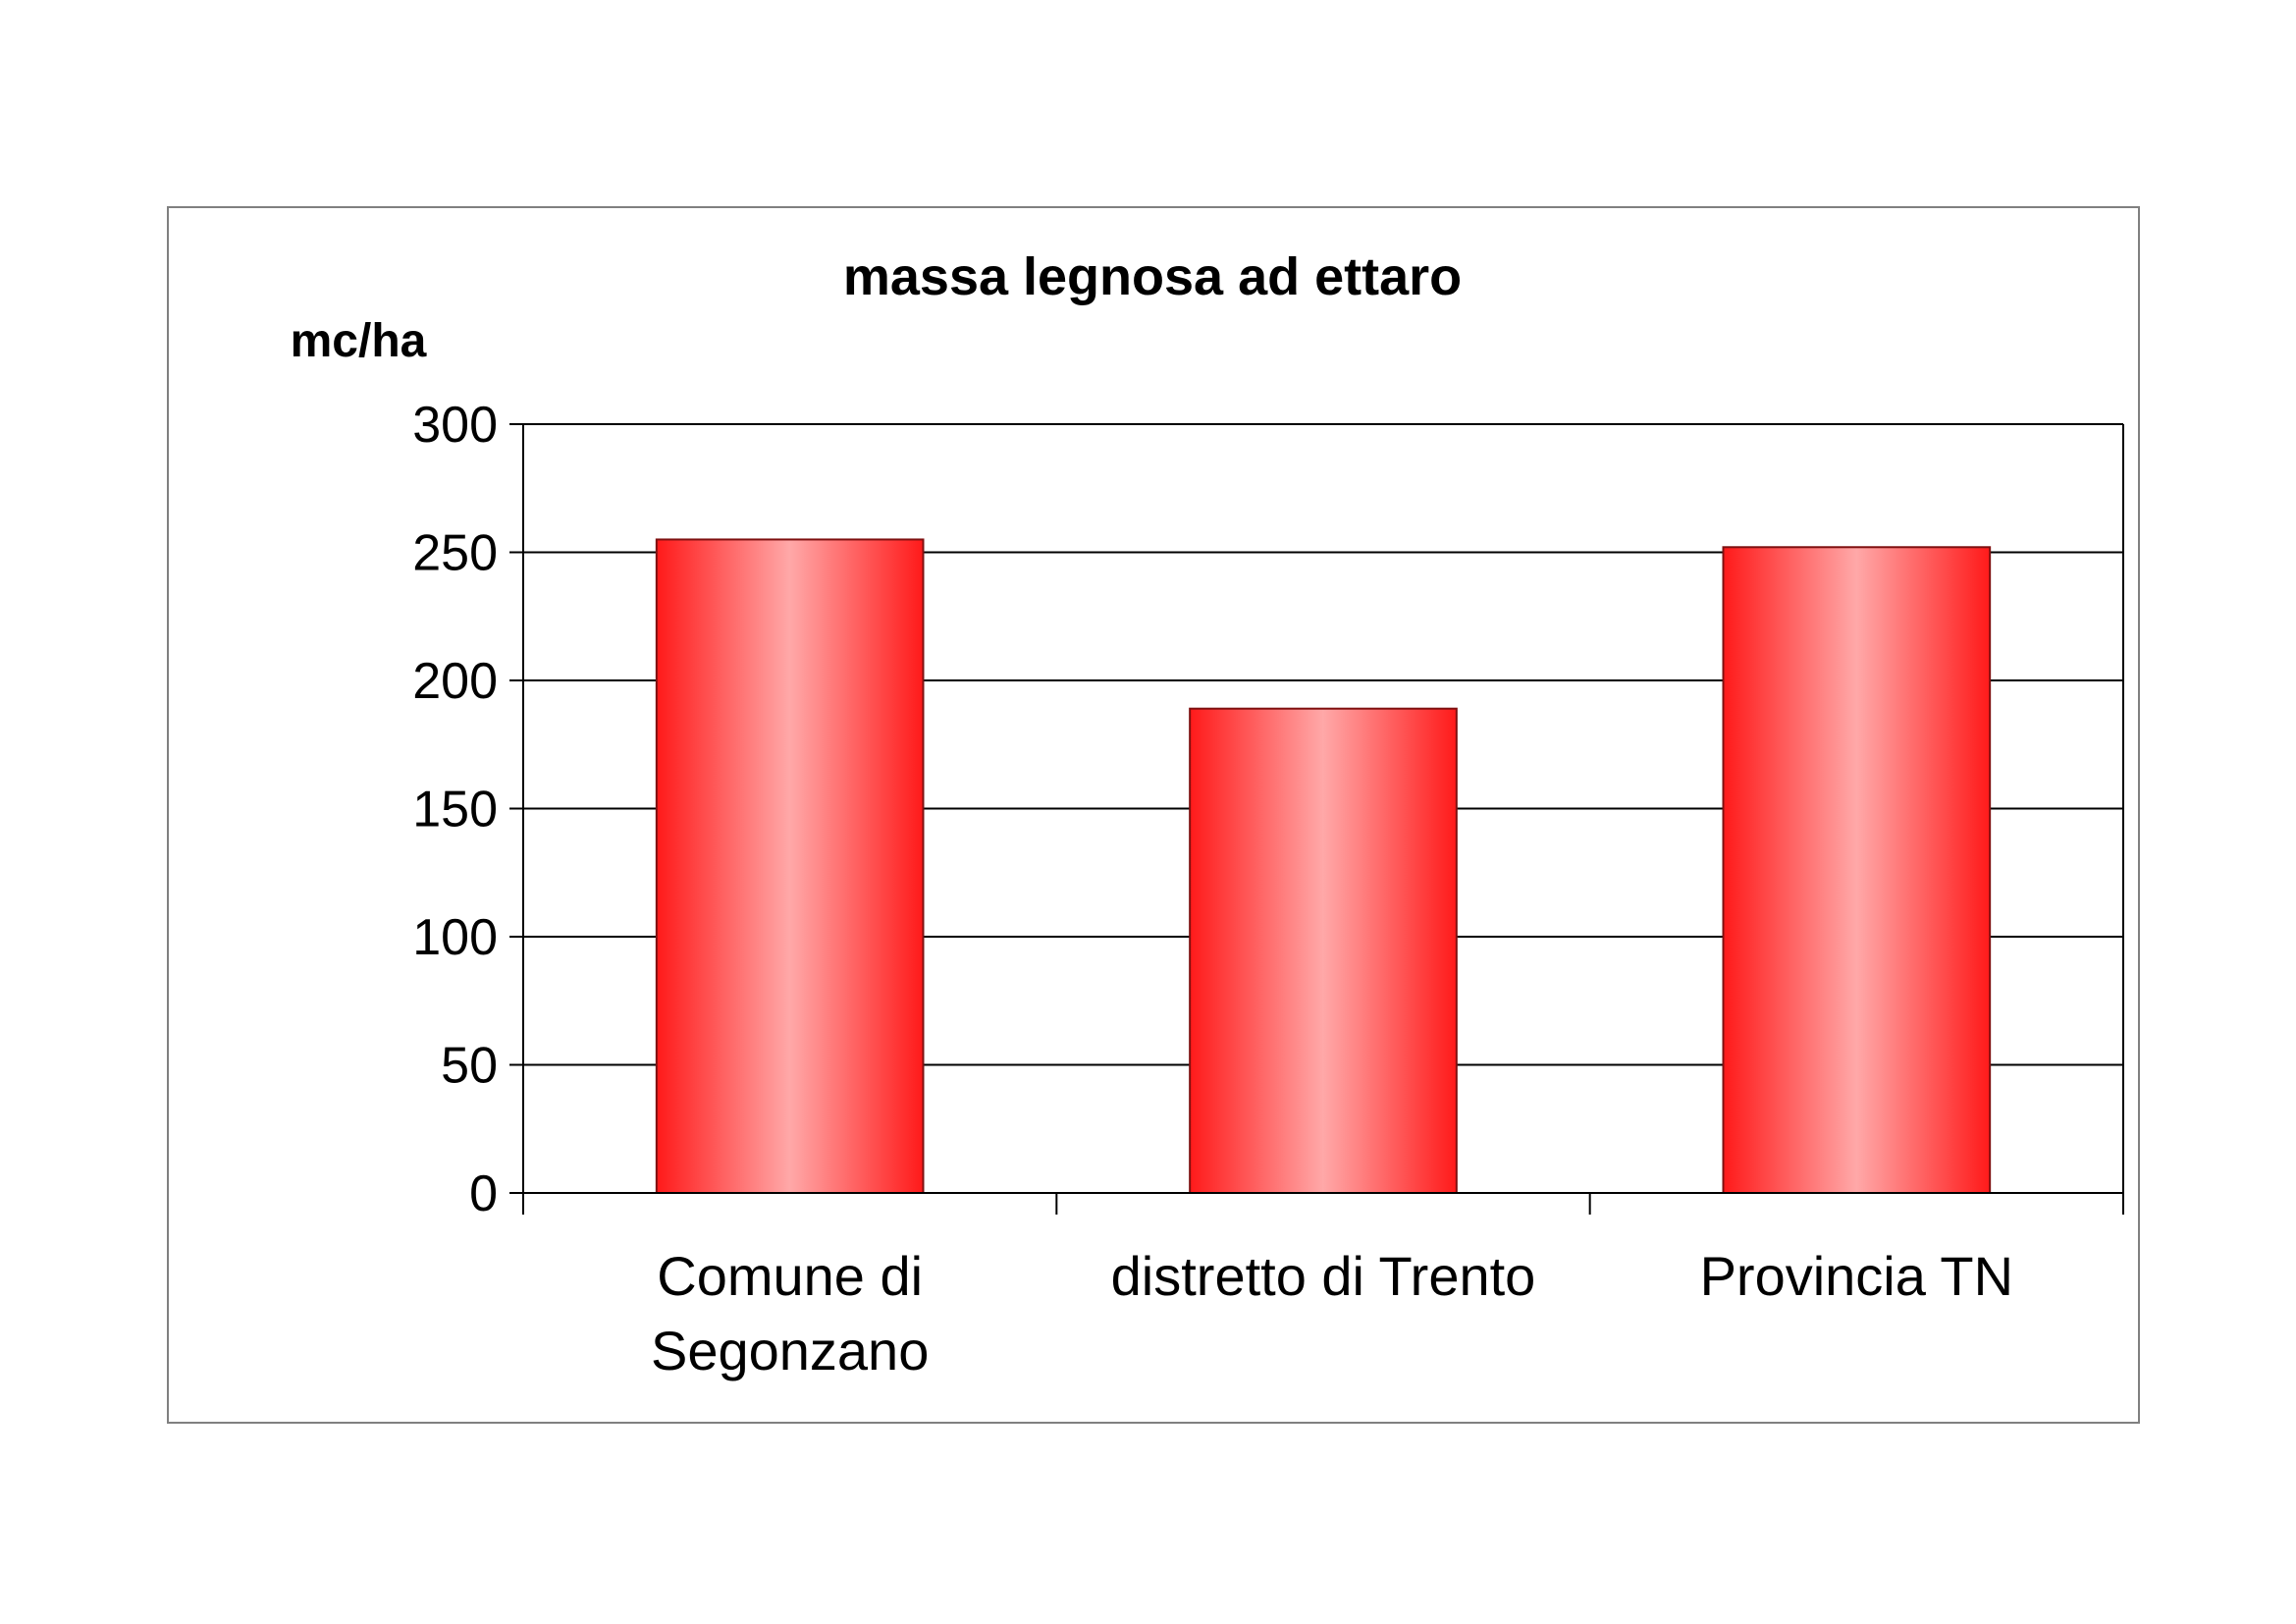 This screenshot has height=1624, width=2296. I want to click on x-tick-label: distretto di Trento, so click(1324, 1276).